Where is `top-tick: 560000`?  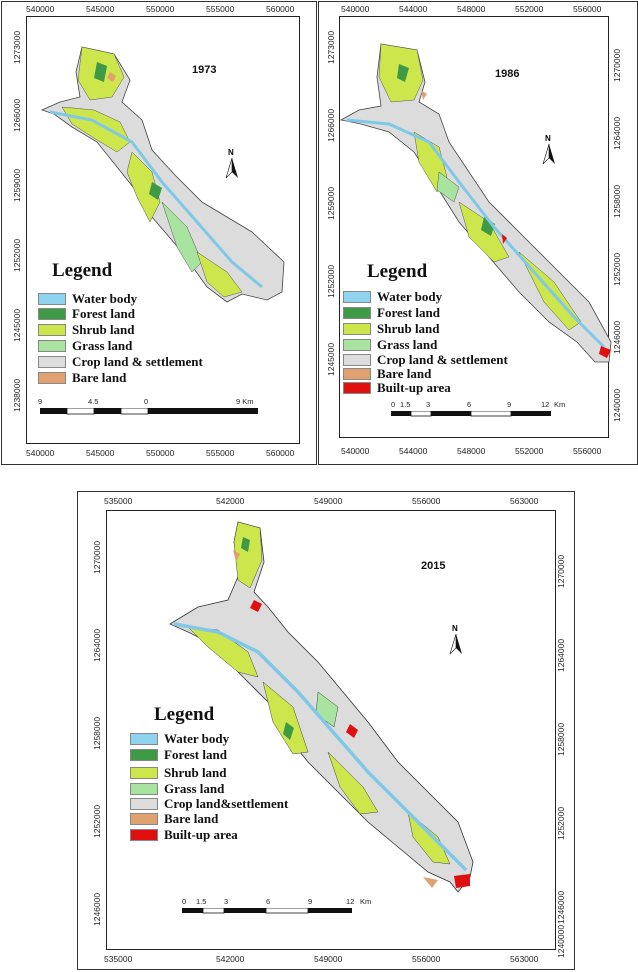
top-tick: 560000 is located at coordinates (280, 9).